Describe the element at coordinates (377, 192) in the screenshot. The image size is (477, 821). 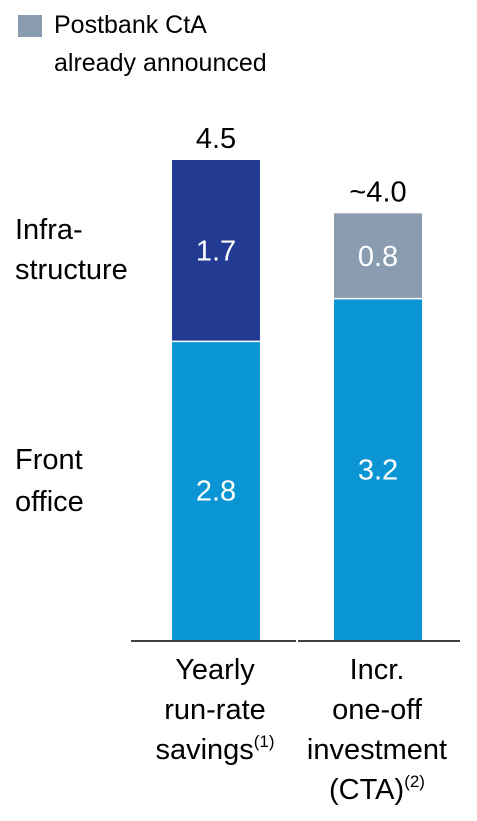
I see `total-label-2: ~4.0` at that location.